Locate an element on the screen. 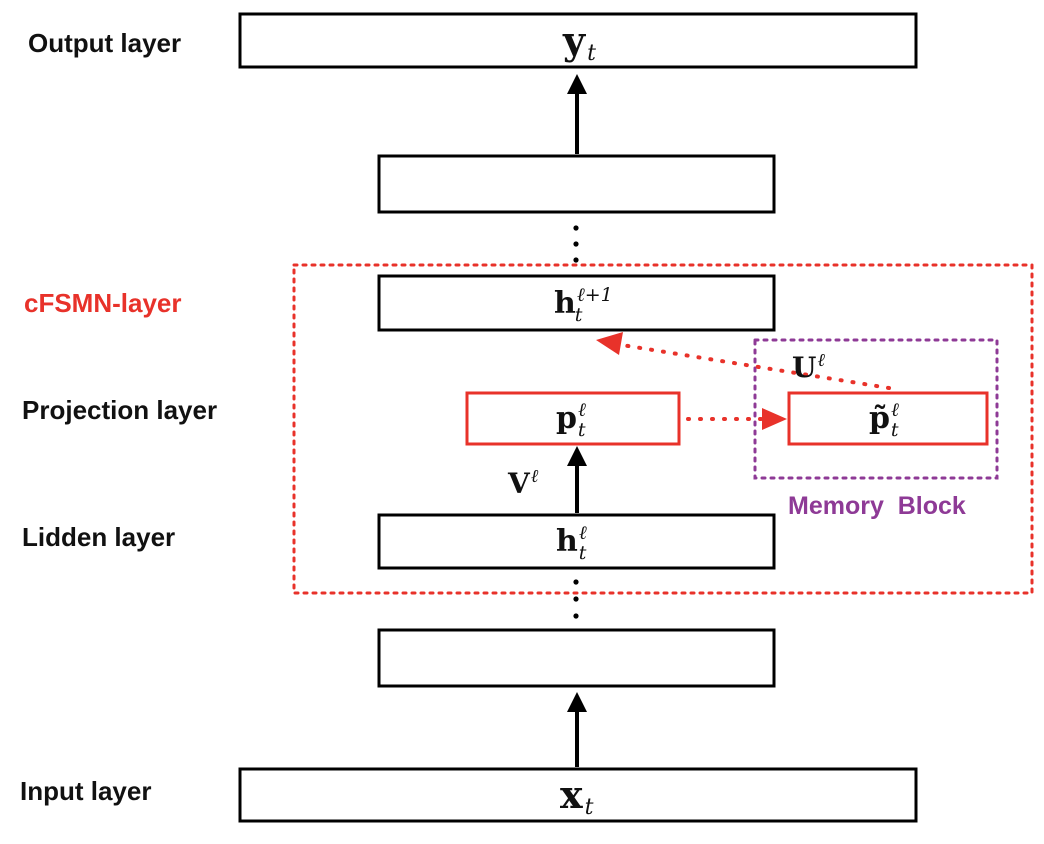 This screenshot has height=844, width=1044. arrow-to-output-head is located at coordinates (577, 84).